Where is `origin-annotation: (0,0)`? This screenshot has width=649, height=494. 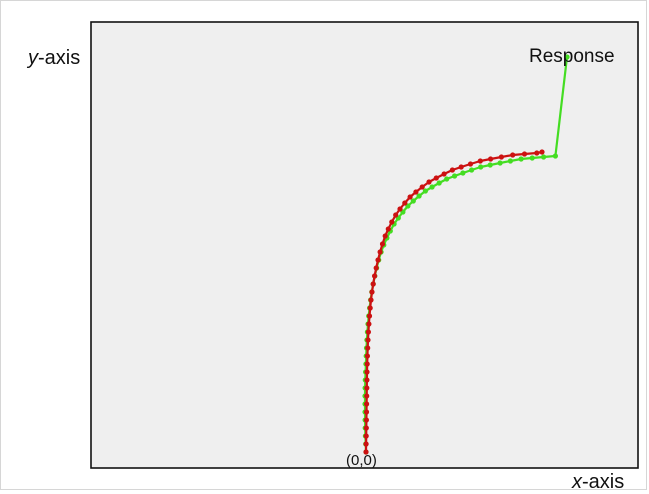
origin-annotation: (0,0) is located at coordinates (361, 460).